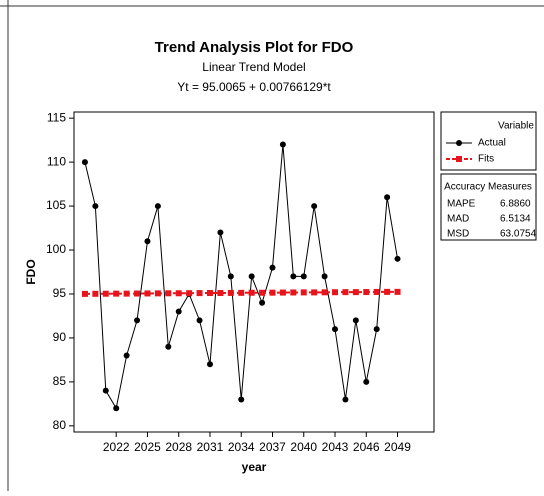  Describe the element at coordinates (335, 447) in the screenshot. I see `x-tick-label: 2043` at that location.